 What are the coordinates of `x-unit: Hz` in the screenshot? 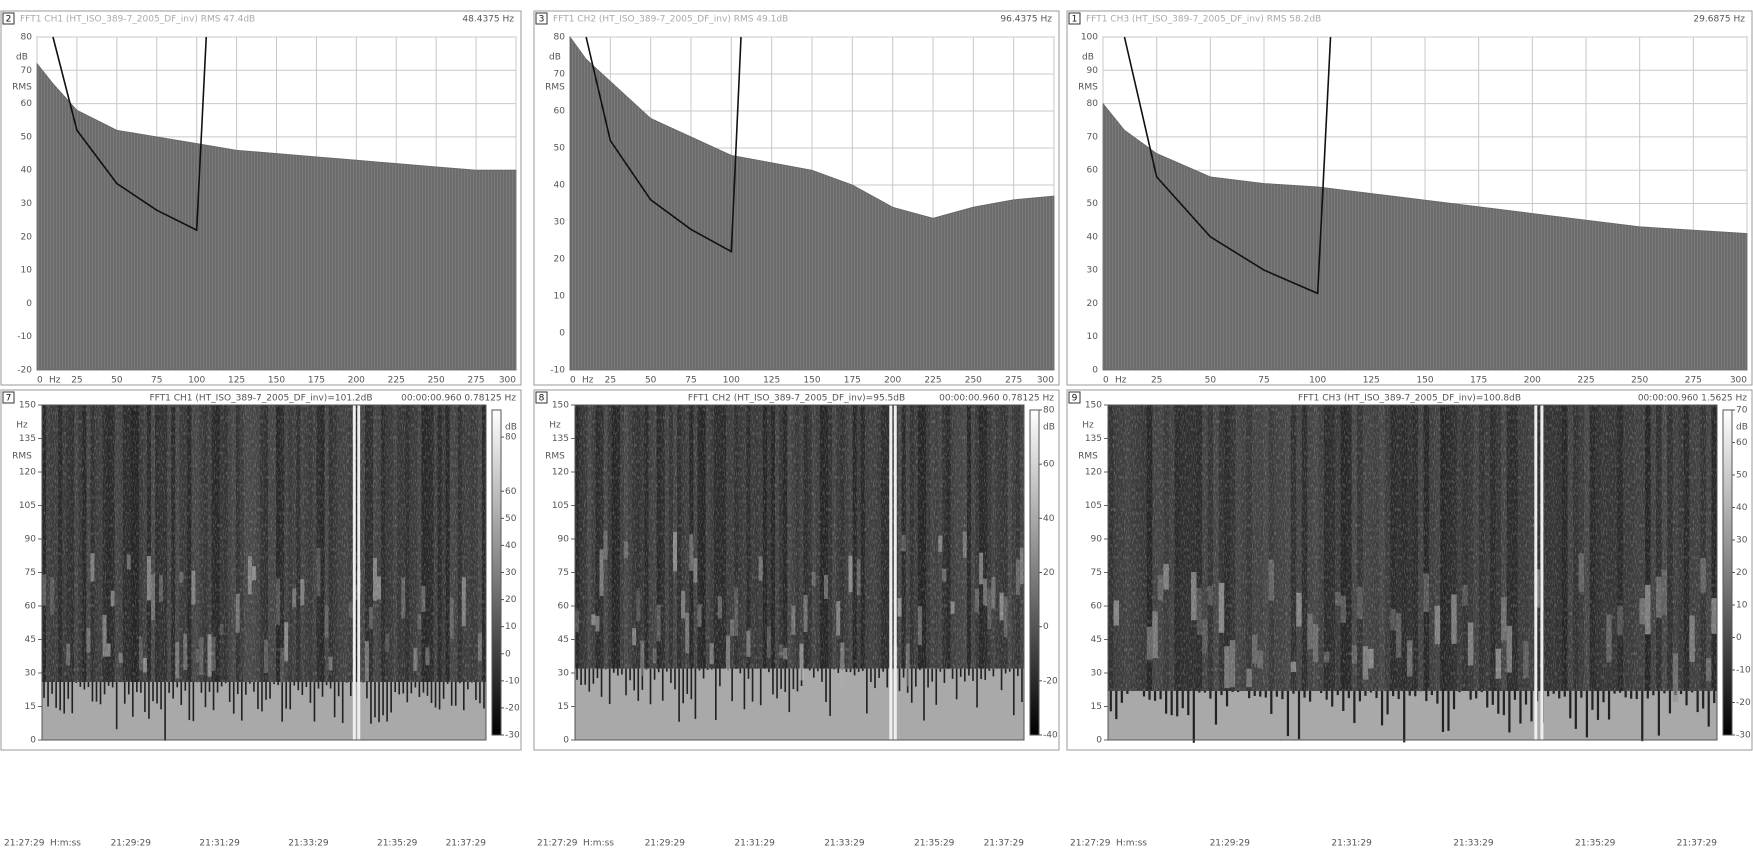 It's located at (588, 381).